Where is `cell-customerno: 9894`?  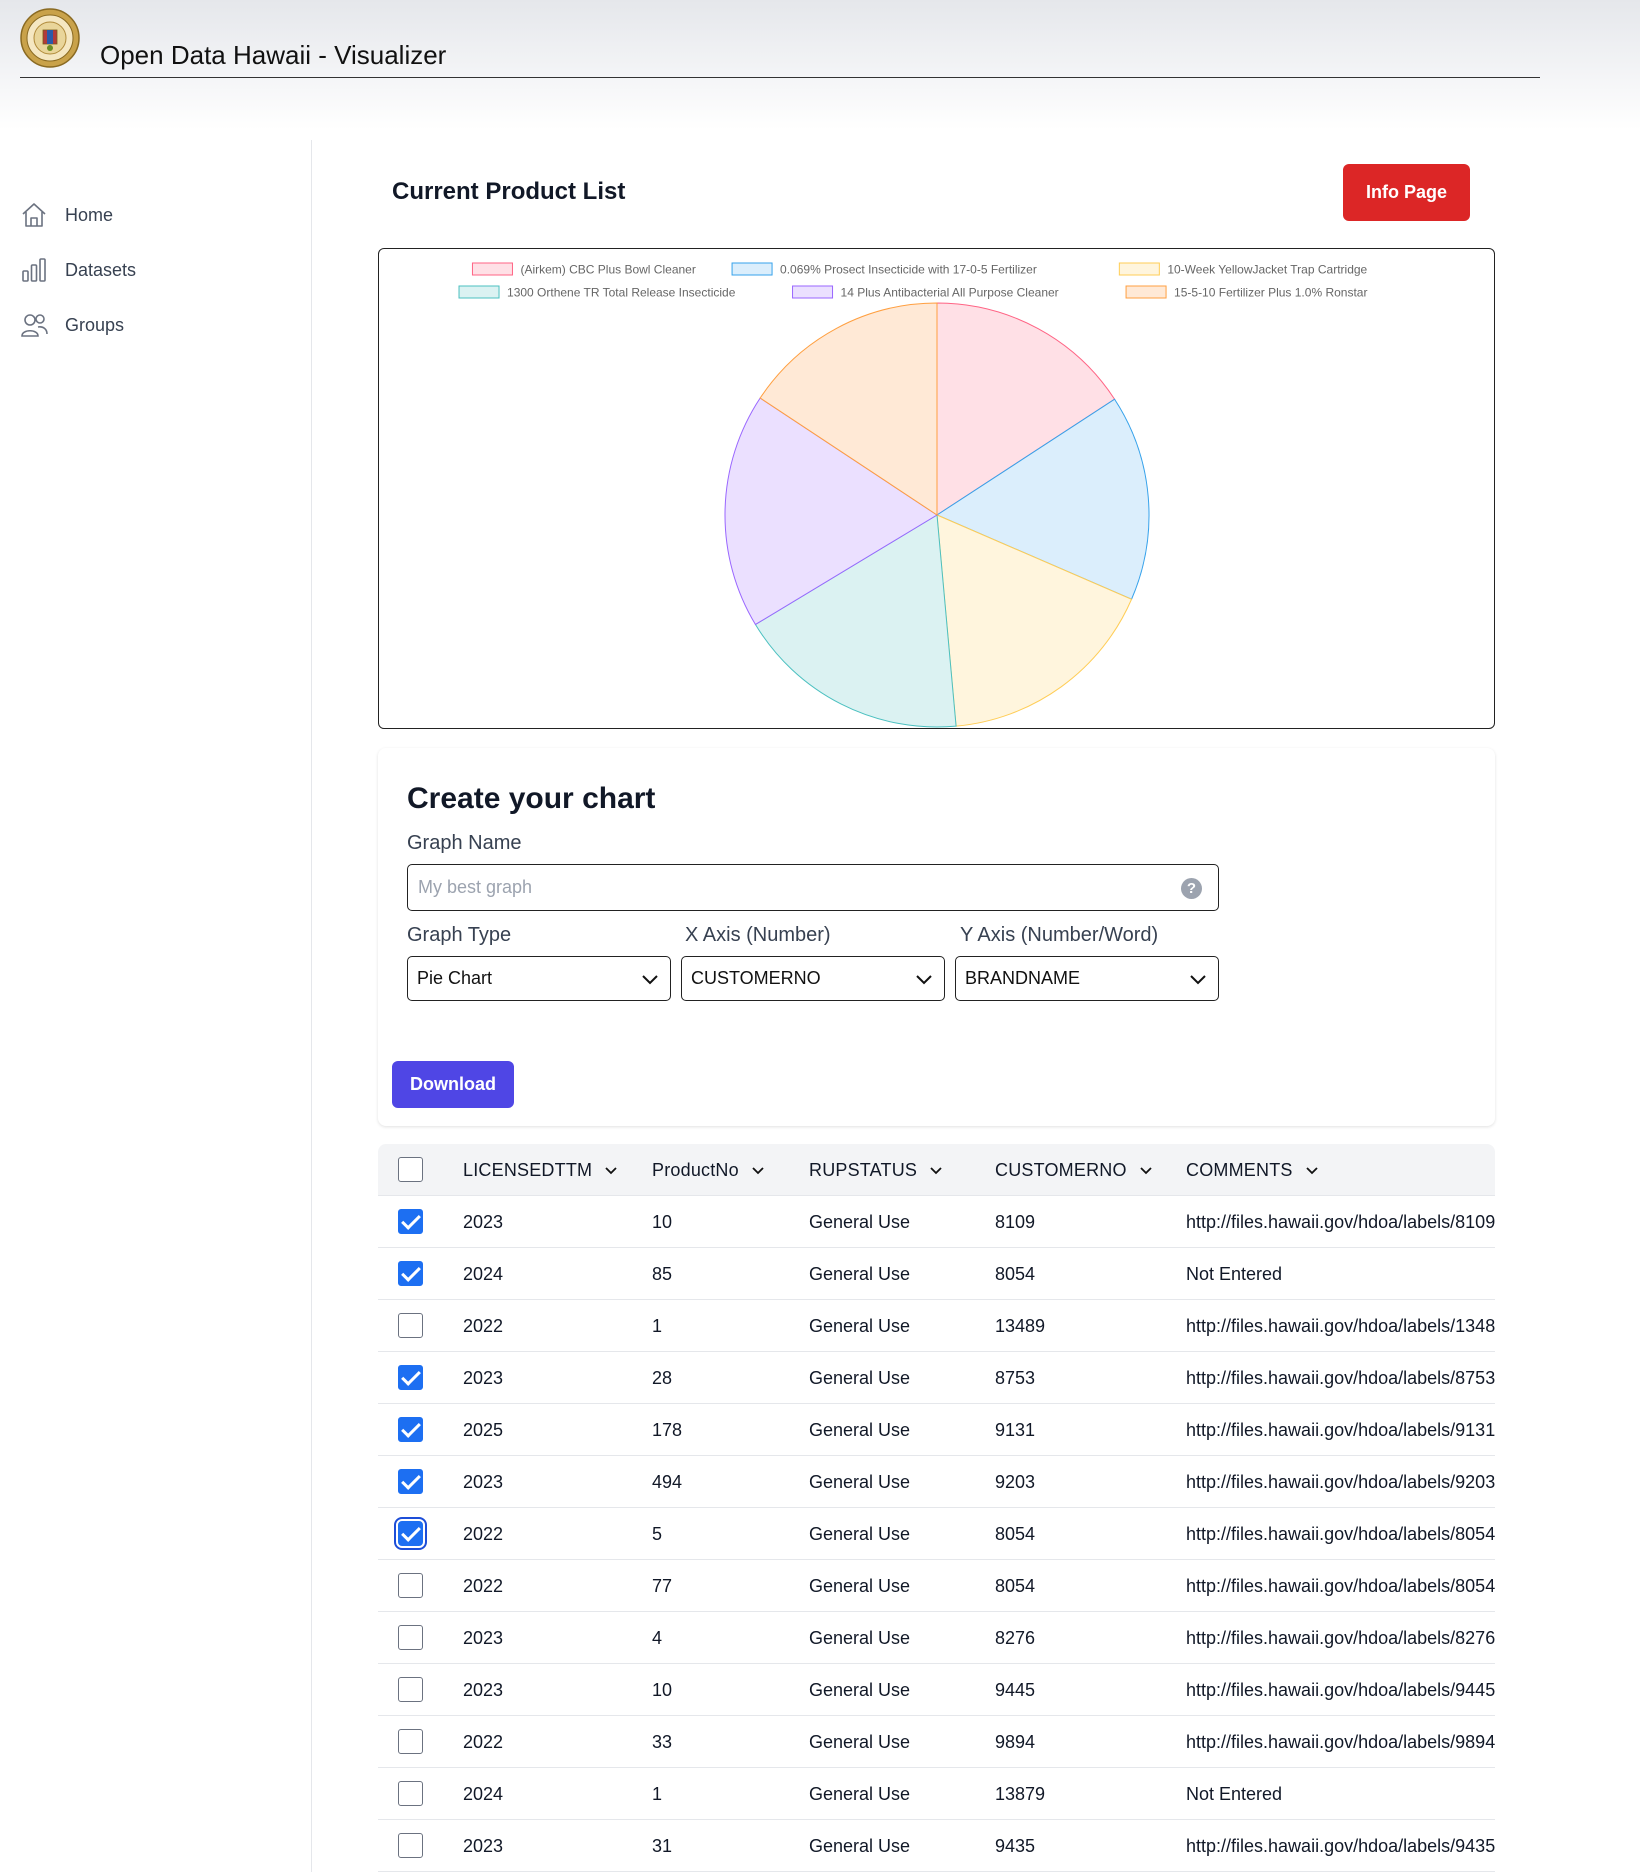 cell-customerno: 9894 is located at coordinates (1015, 1741).